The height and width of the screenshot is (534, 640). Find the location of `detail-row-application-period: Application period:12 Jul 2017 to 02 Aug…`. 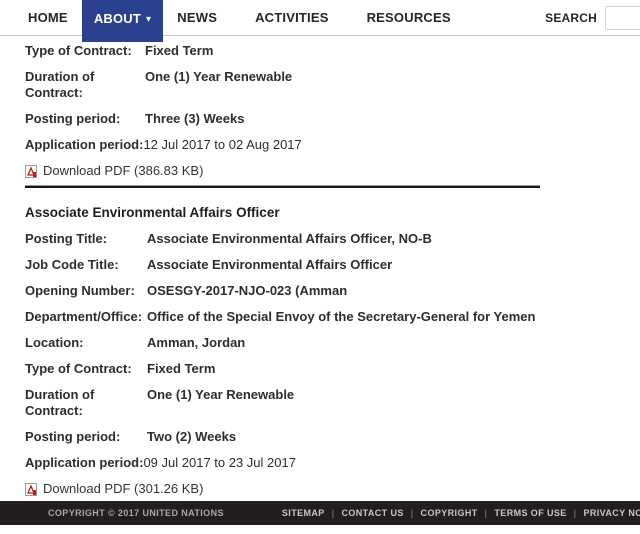

detail-row-application-period: Application period:12 Jul 2017 to 02 Aug… is located at coordinates (332, 145).